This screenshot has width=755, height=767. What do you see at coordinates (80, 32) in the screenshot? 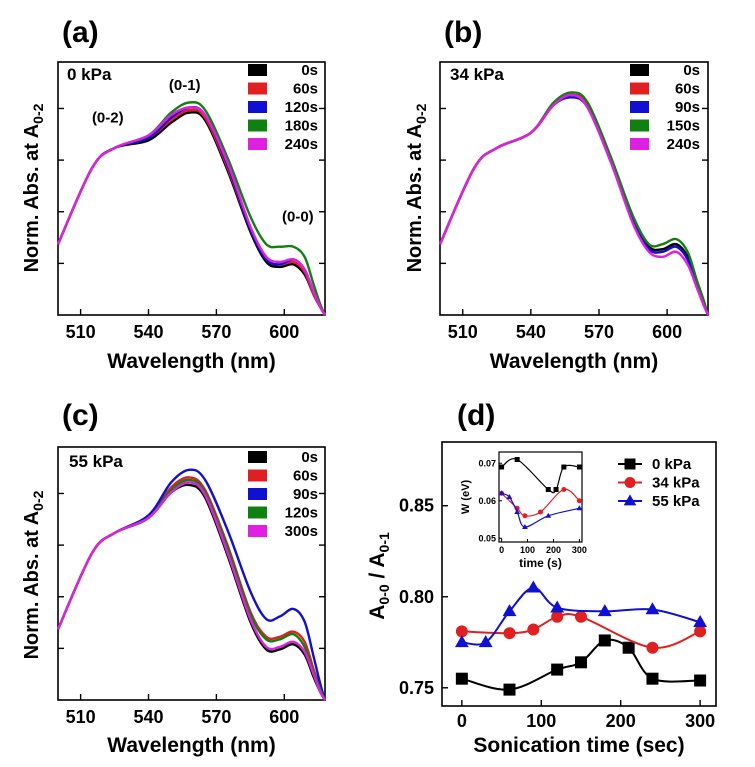
I see `panel-label: (a)` at bounding box center [80, 32].